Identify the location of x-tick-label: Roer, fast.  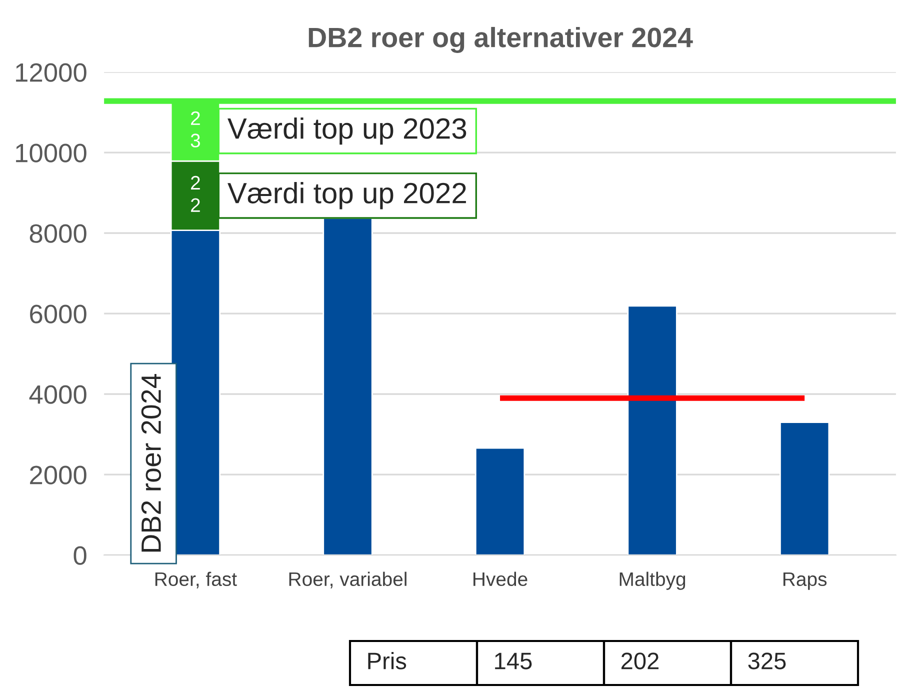
(196, 580).